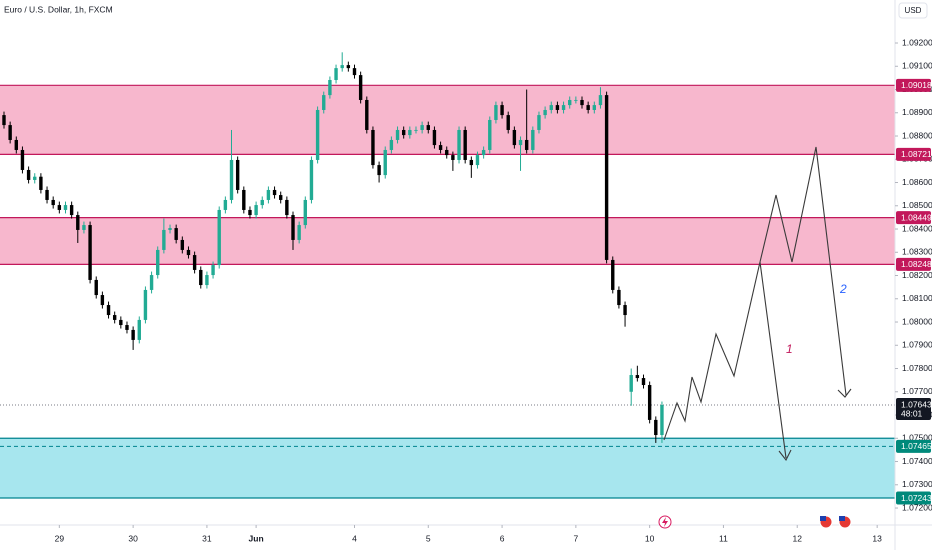  I want to click on x-tick-label: 7, so click(575, 538).